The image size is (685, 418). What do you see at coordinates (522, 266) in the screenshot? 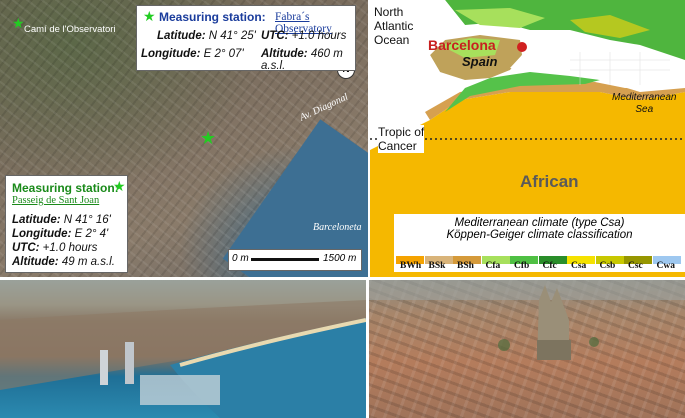
I see `legend-code: Cfb` at bounding box center [522, 266].